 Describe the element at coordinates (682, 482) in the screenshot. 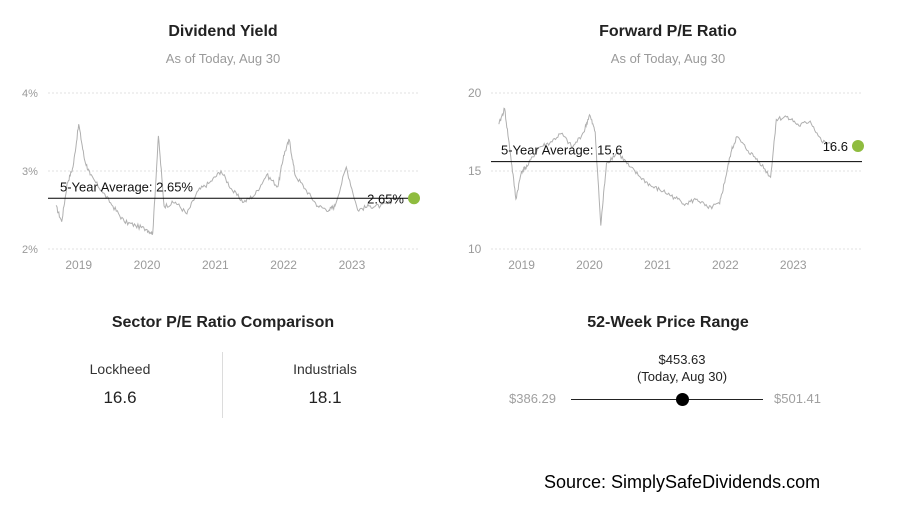

I see `source-credit: Source: SimplySafeDividends.com` at that location.